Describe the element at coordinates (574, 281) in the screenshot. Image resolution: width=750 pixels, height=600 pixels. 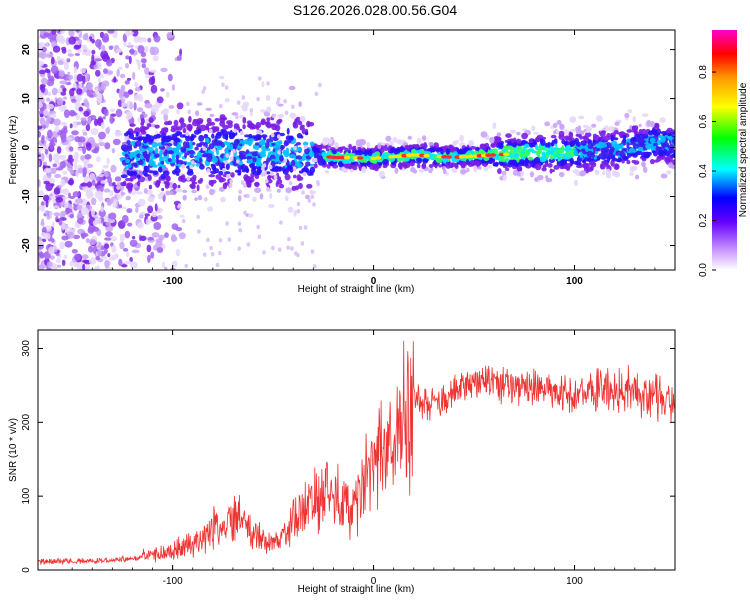
I see `x-tick-label: 100` at that location.